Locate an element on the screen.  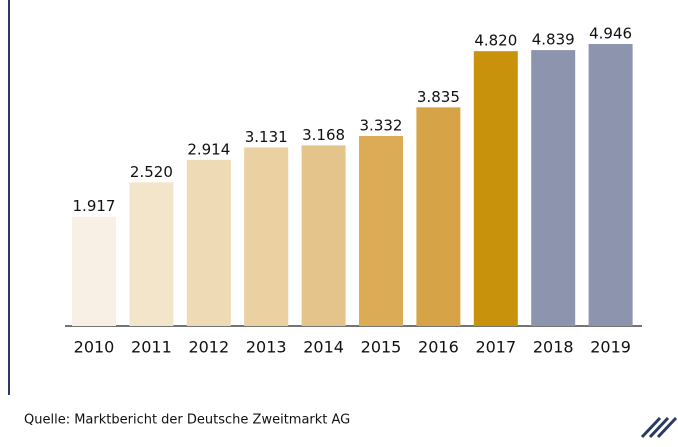
value-label: 3.835 is located at coordinates (438, 97).